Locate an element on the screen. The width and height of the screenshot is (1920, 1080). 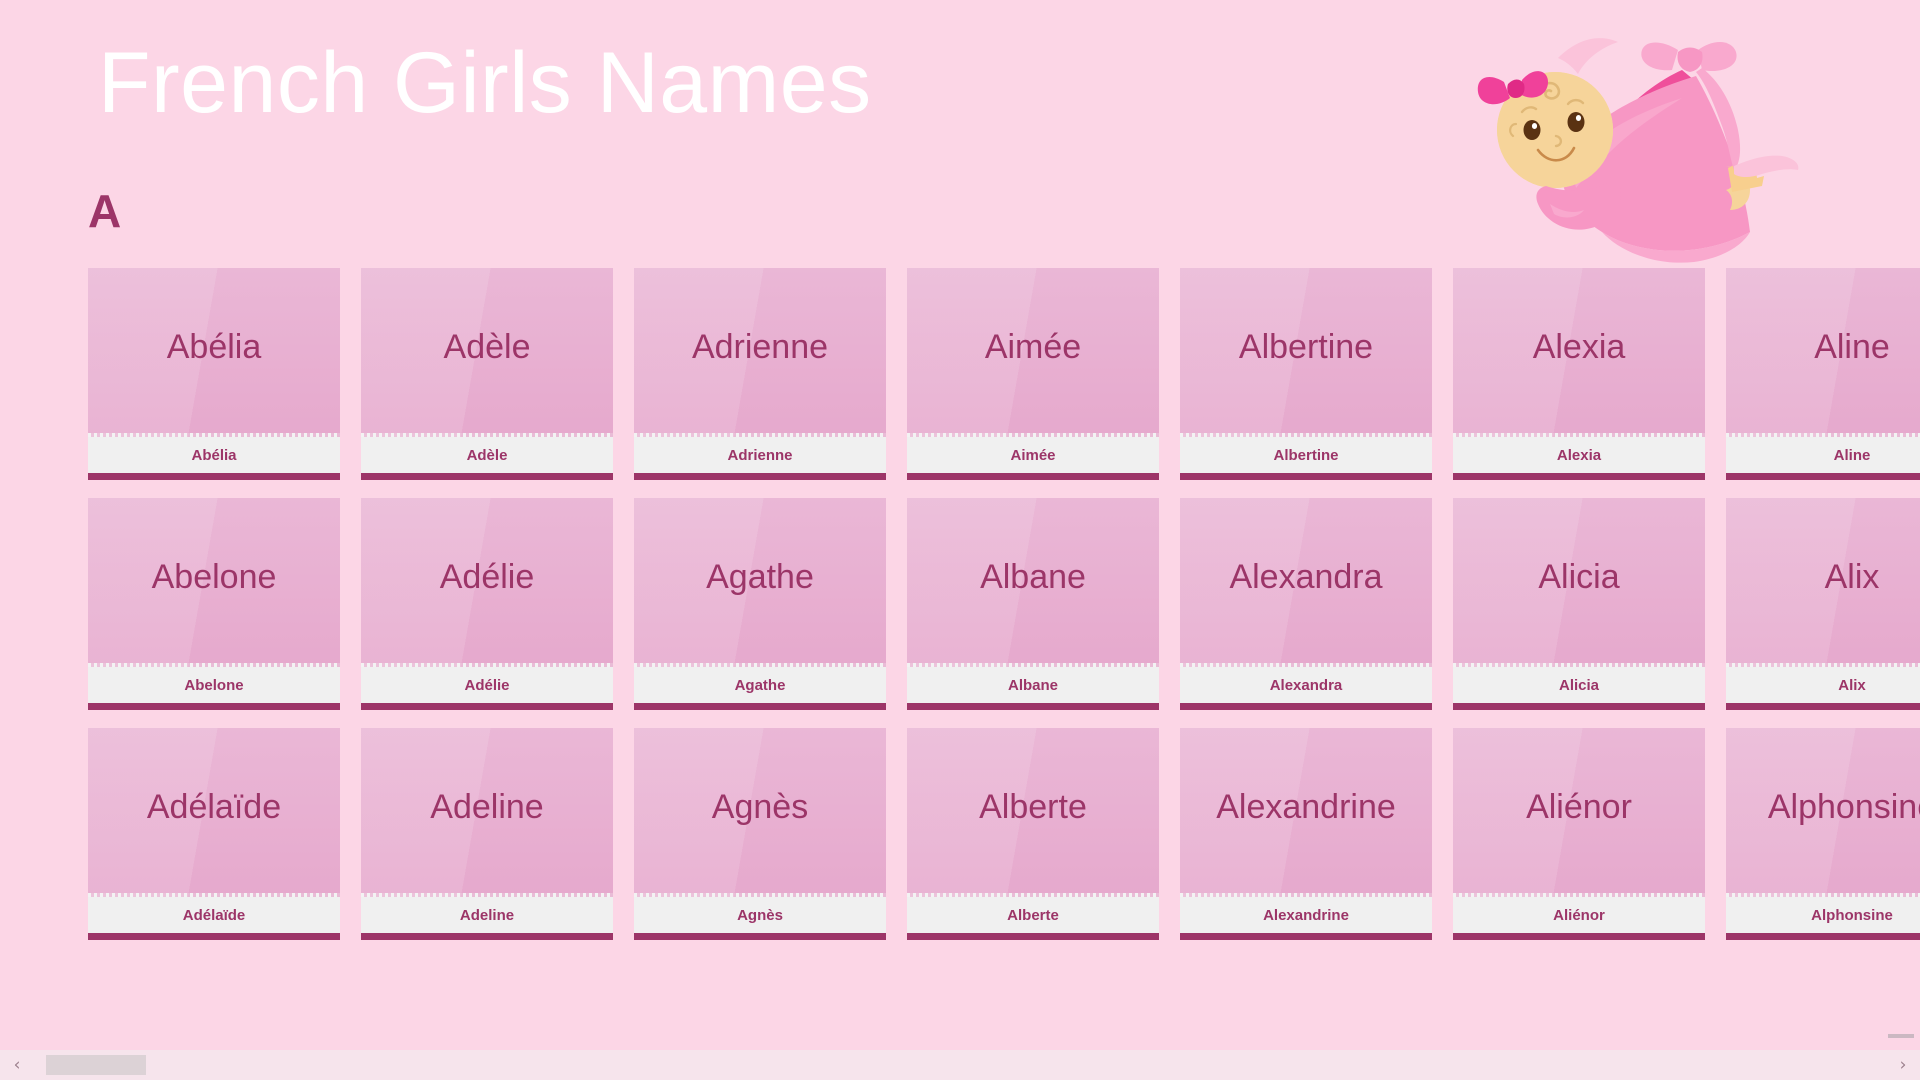
horizontal-scroll-thumb is located at coordinates (96, 1065).